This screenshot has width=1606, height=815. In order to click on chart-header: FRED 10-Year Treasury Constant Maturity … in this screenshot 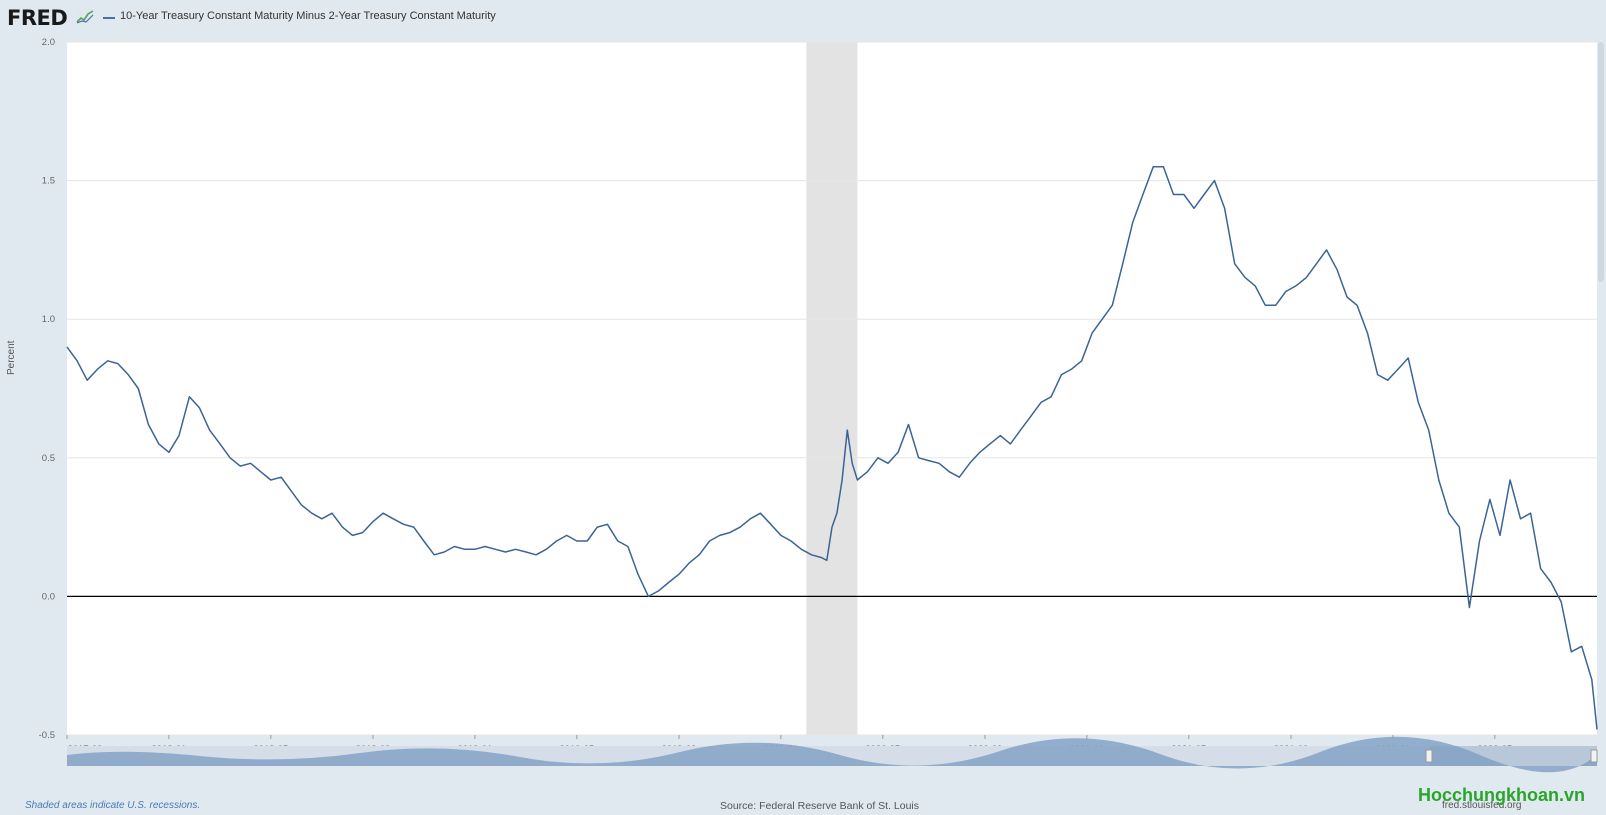, I will do `click(803, 20)`.